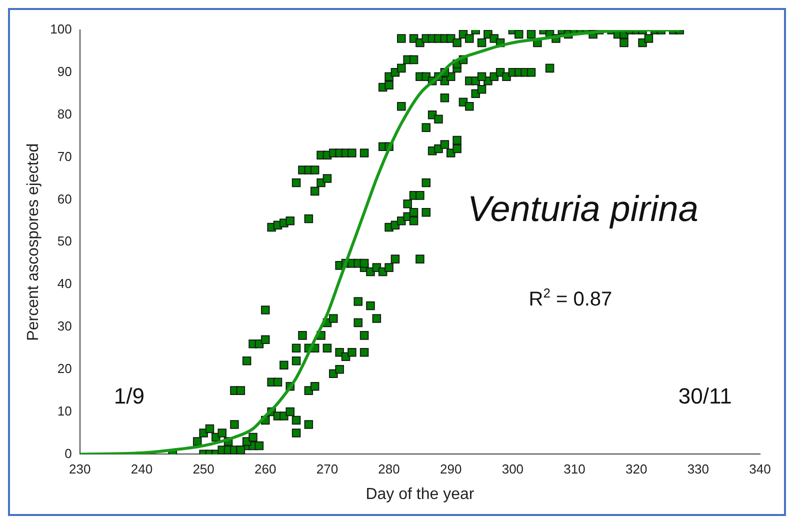  Describe the element at coordinates (575, 469) in the screenshot. I see `x-tick-label: 310` at that location.